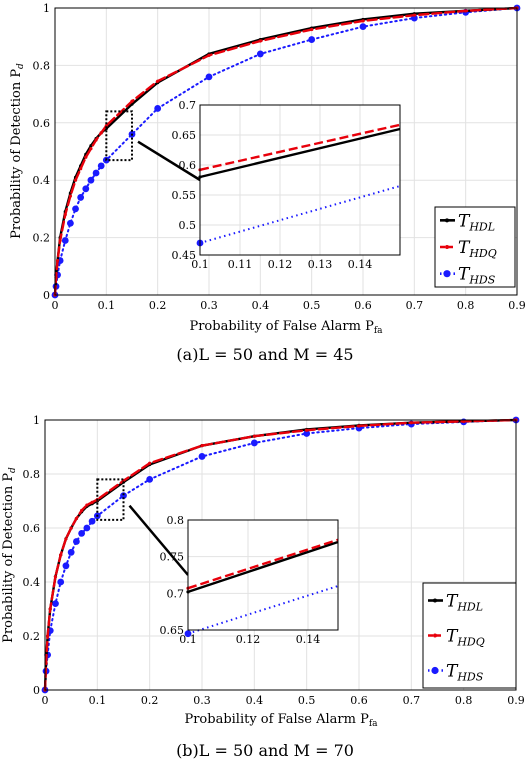 This screenshot has width=530, height=764. Describe the element at coordinates (307, 700) in the screenshot. I see `x-tick-label: 0.5` at that location.